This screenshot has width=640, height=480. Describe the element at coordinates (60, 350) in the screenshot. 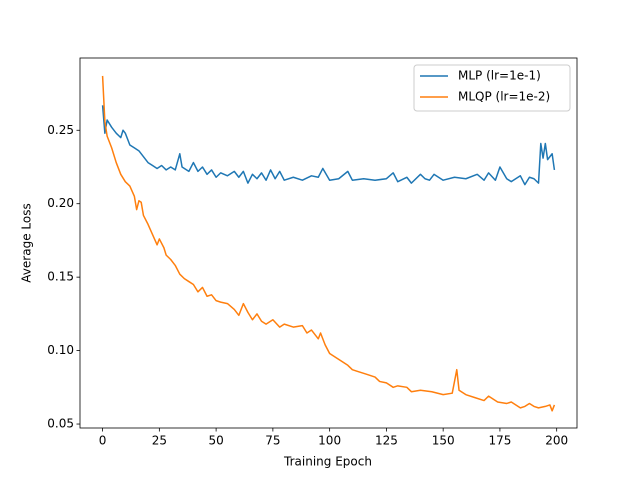

I see `y-tick-label: 0.10` at that location.